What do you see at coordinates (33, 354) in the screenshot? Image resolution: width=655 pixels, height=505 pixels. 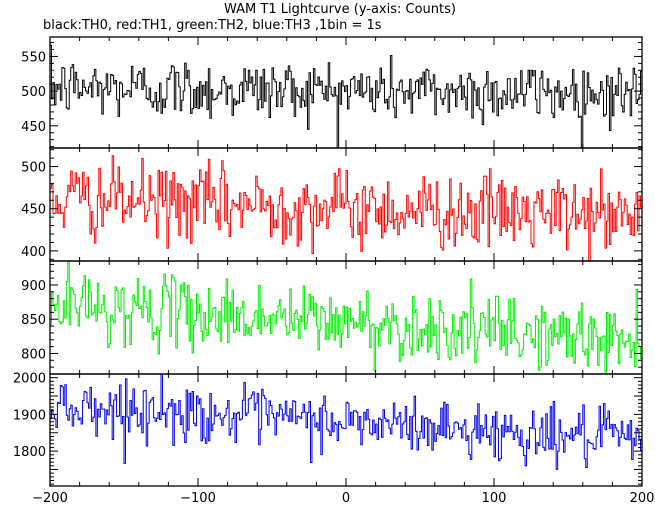 I see `y-tick-label: 800` at bounding box center [33, 354].